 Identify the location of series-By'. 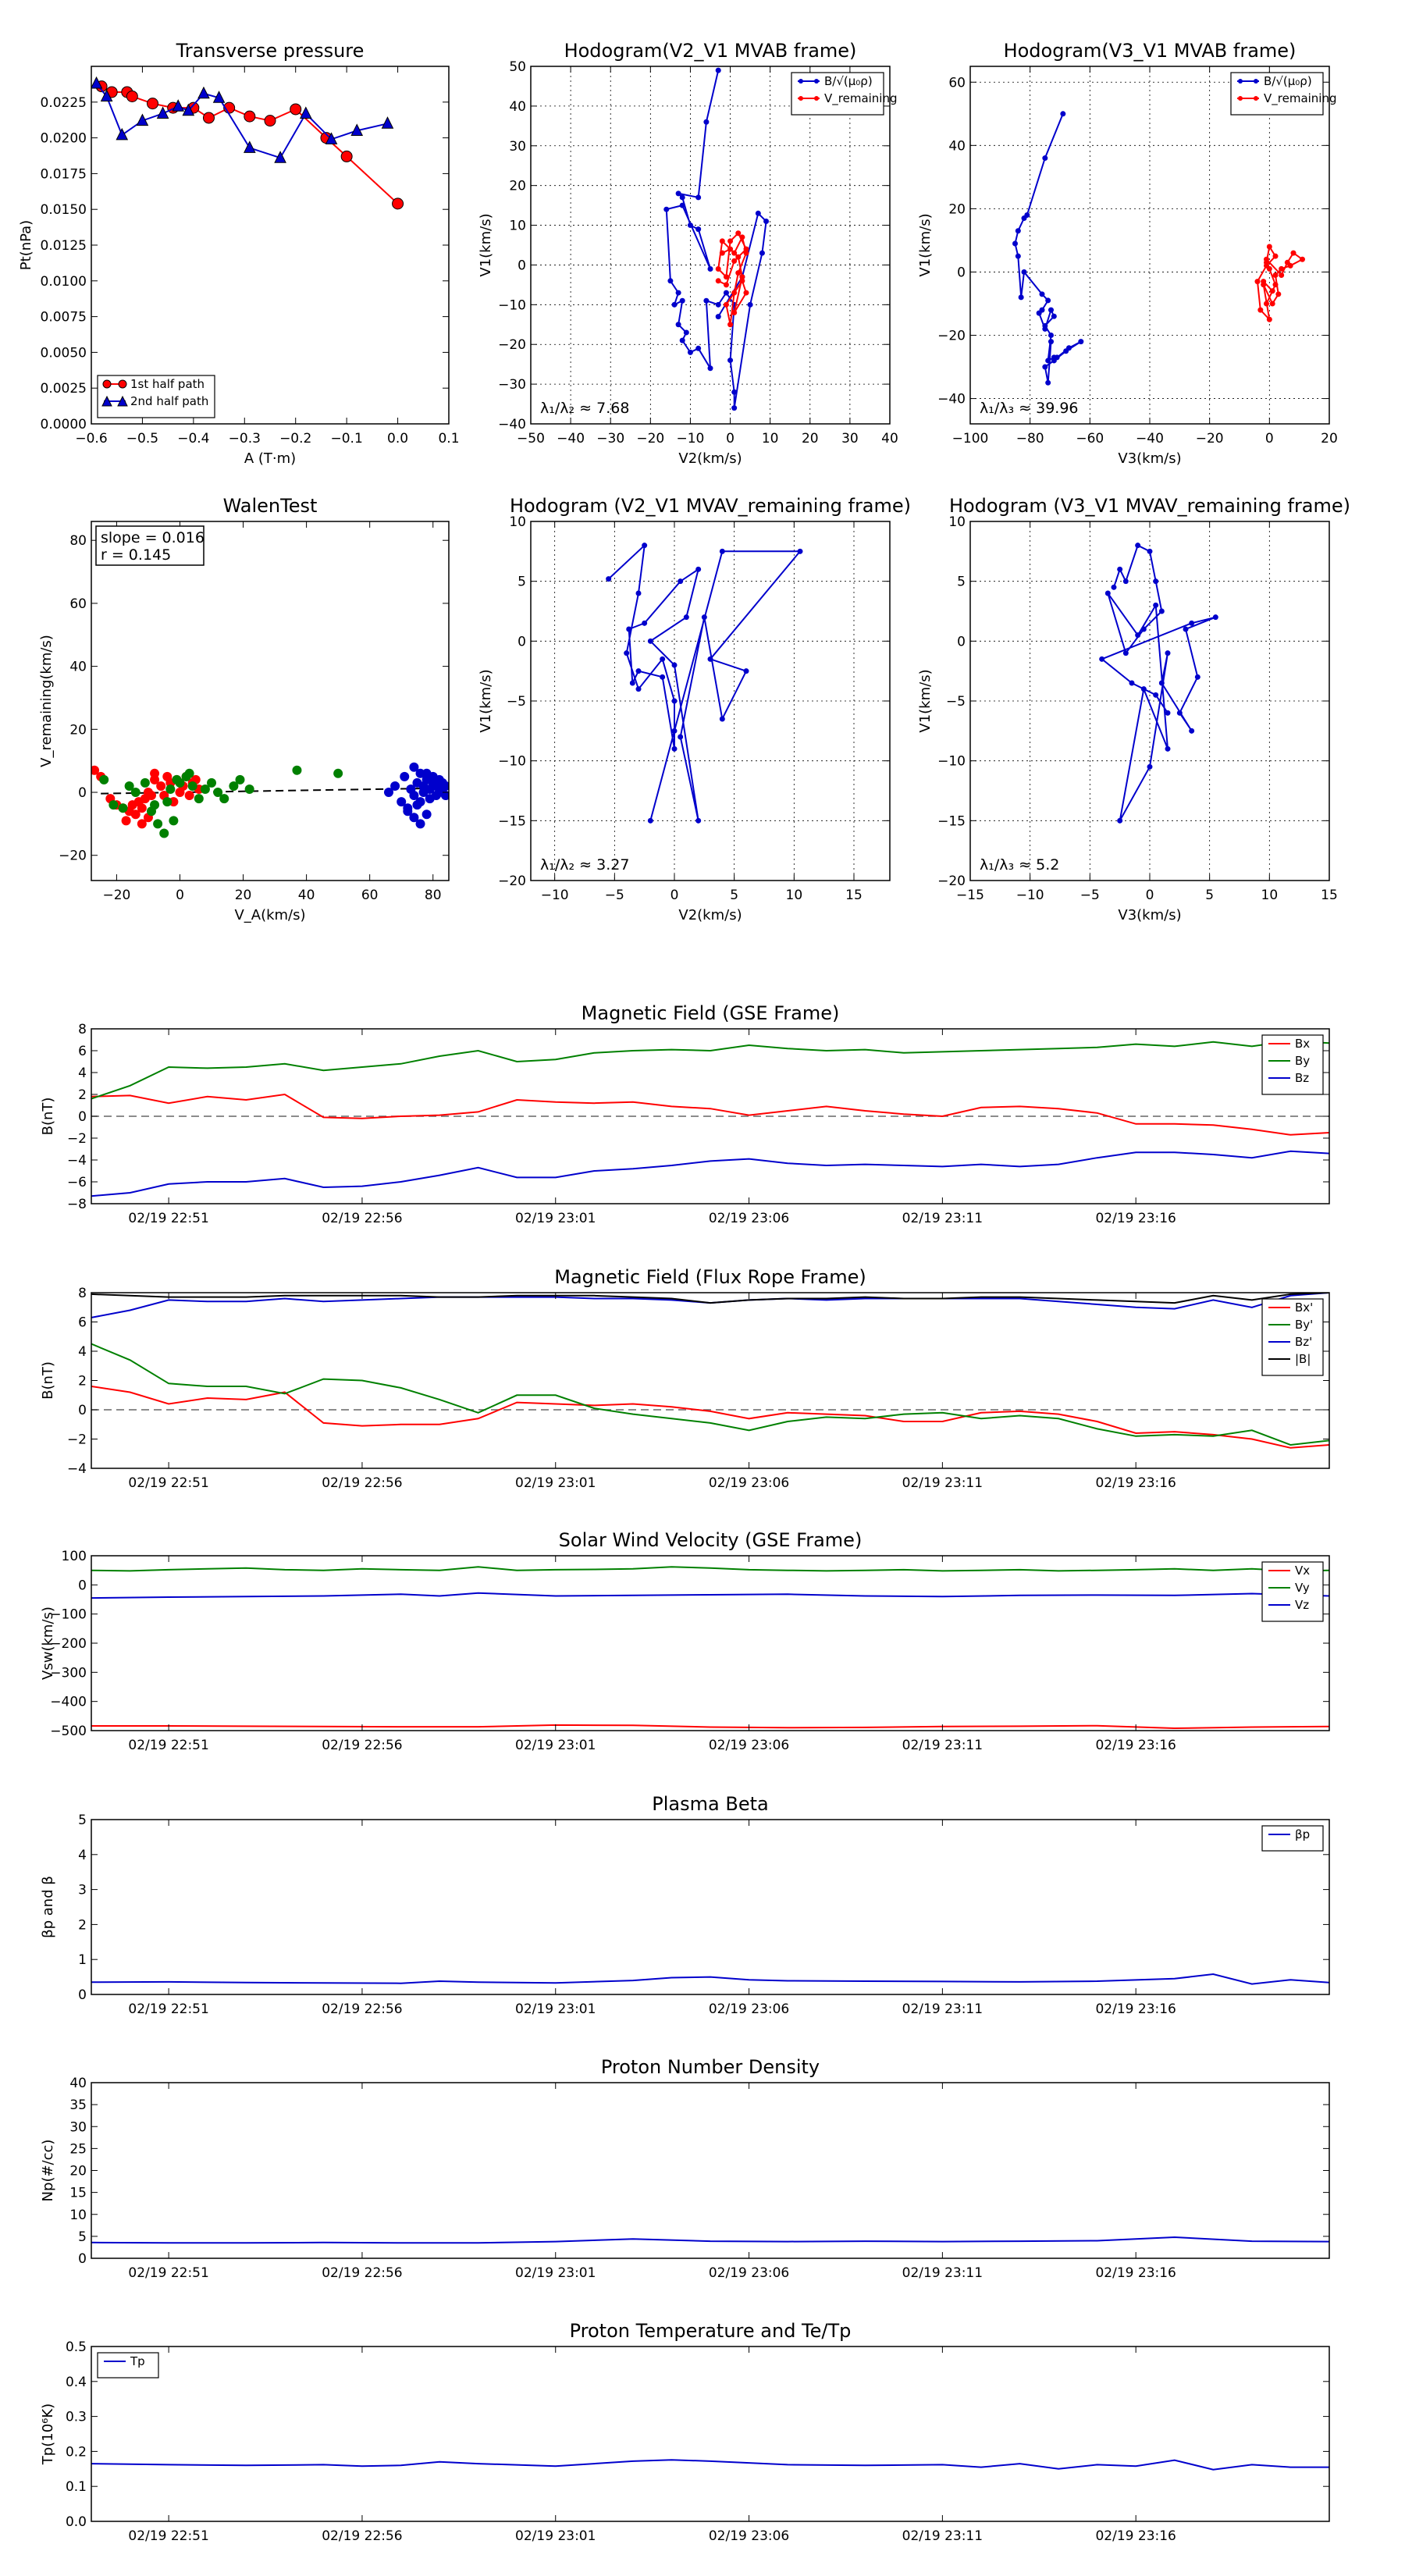
(710, 1394).